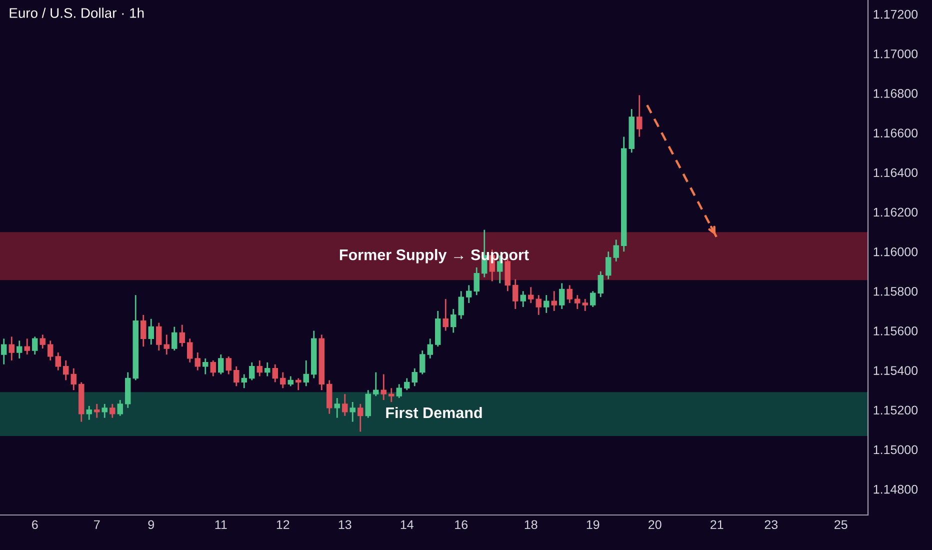  I want to click on x-tick-label: 16, so click(461, 525).